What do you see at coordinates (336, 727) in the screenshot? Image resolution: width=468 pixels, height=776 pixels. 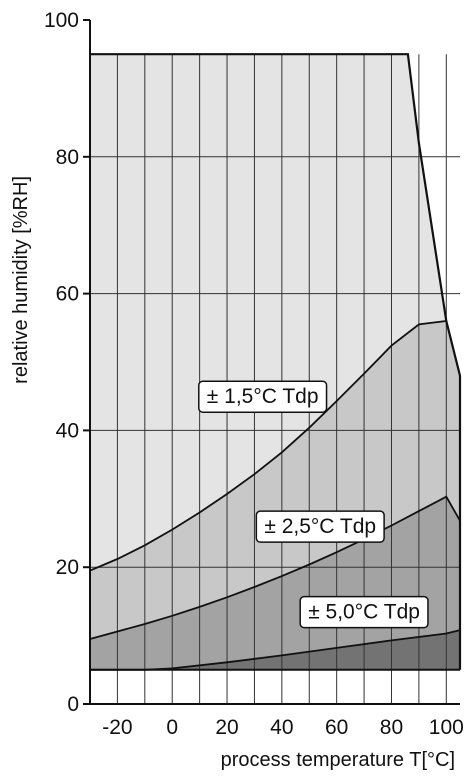 I see `x-tick-label: 60` at bounding box center [336, 727].